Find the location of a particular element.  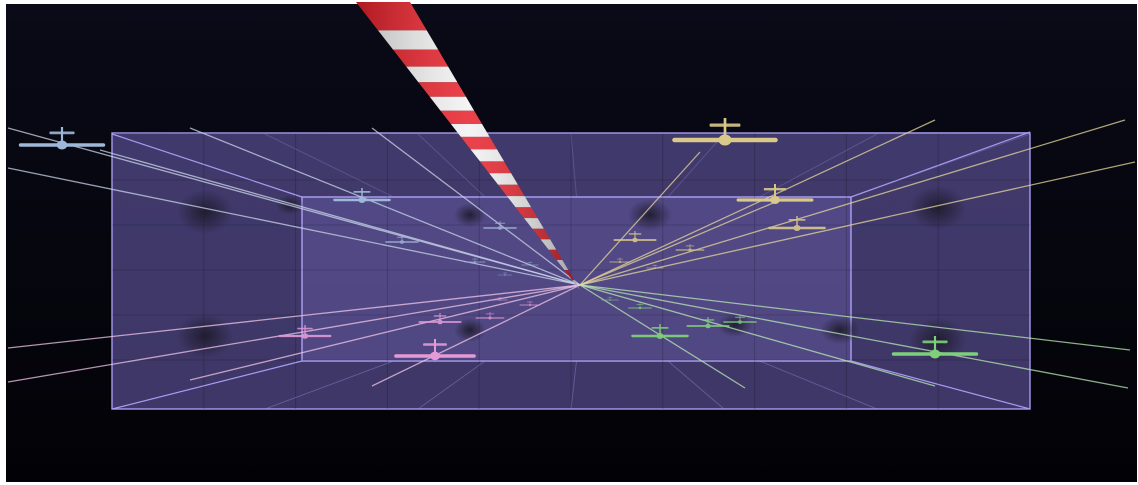

pole-shading is located at coordinates (468, 146).